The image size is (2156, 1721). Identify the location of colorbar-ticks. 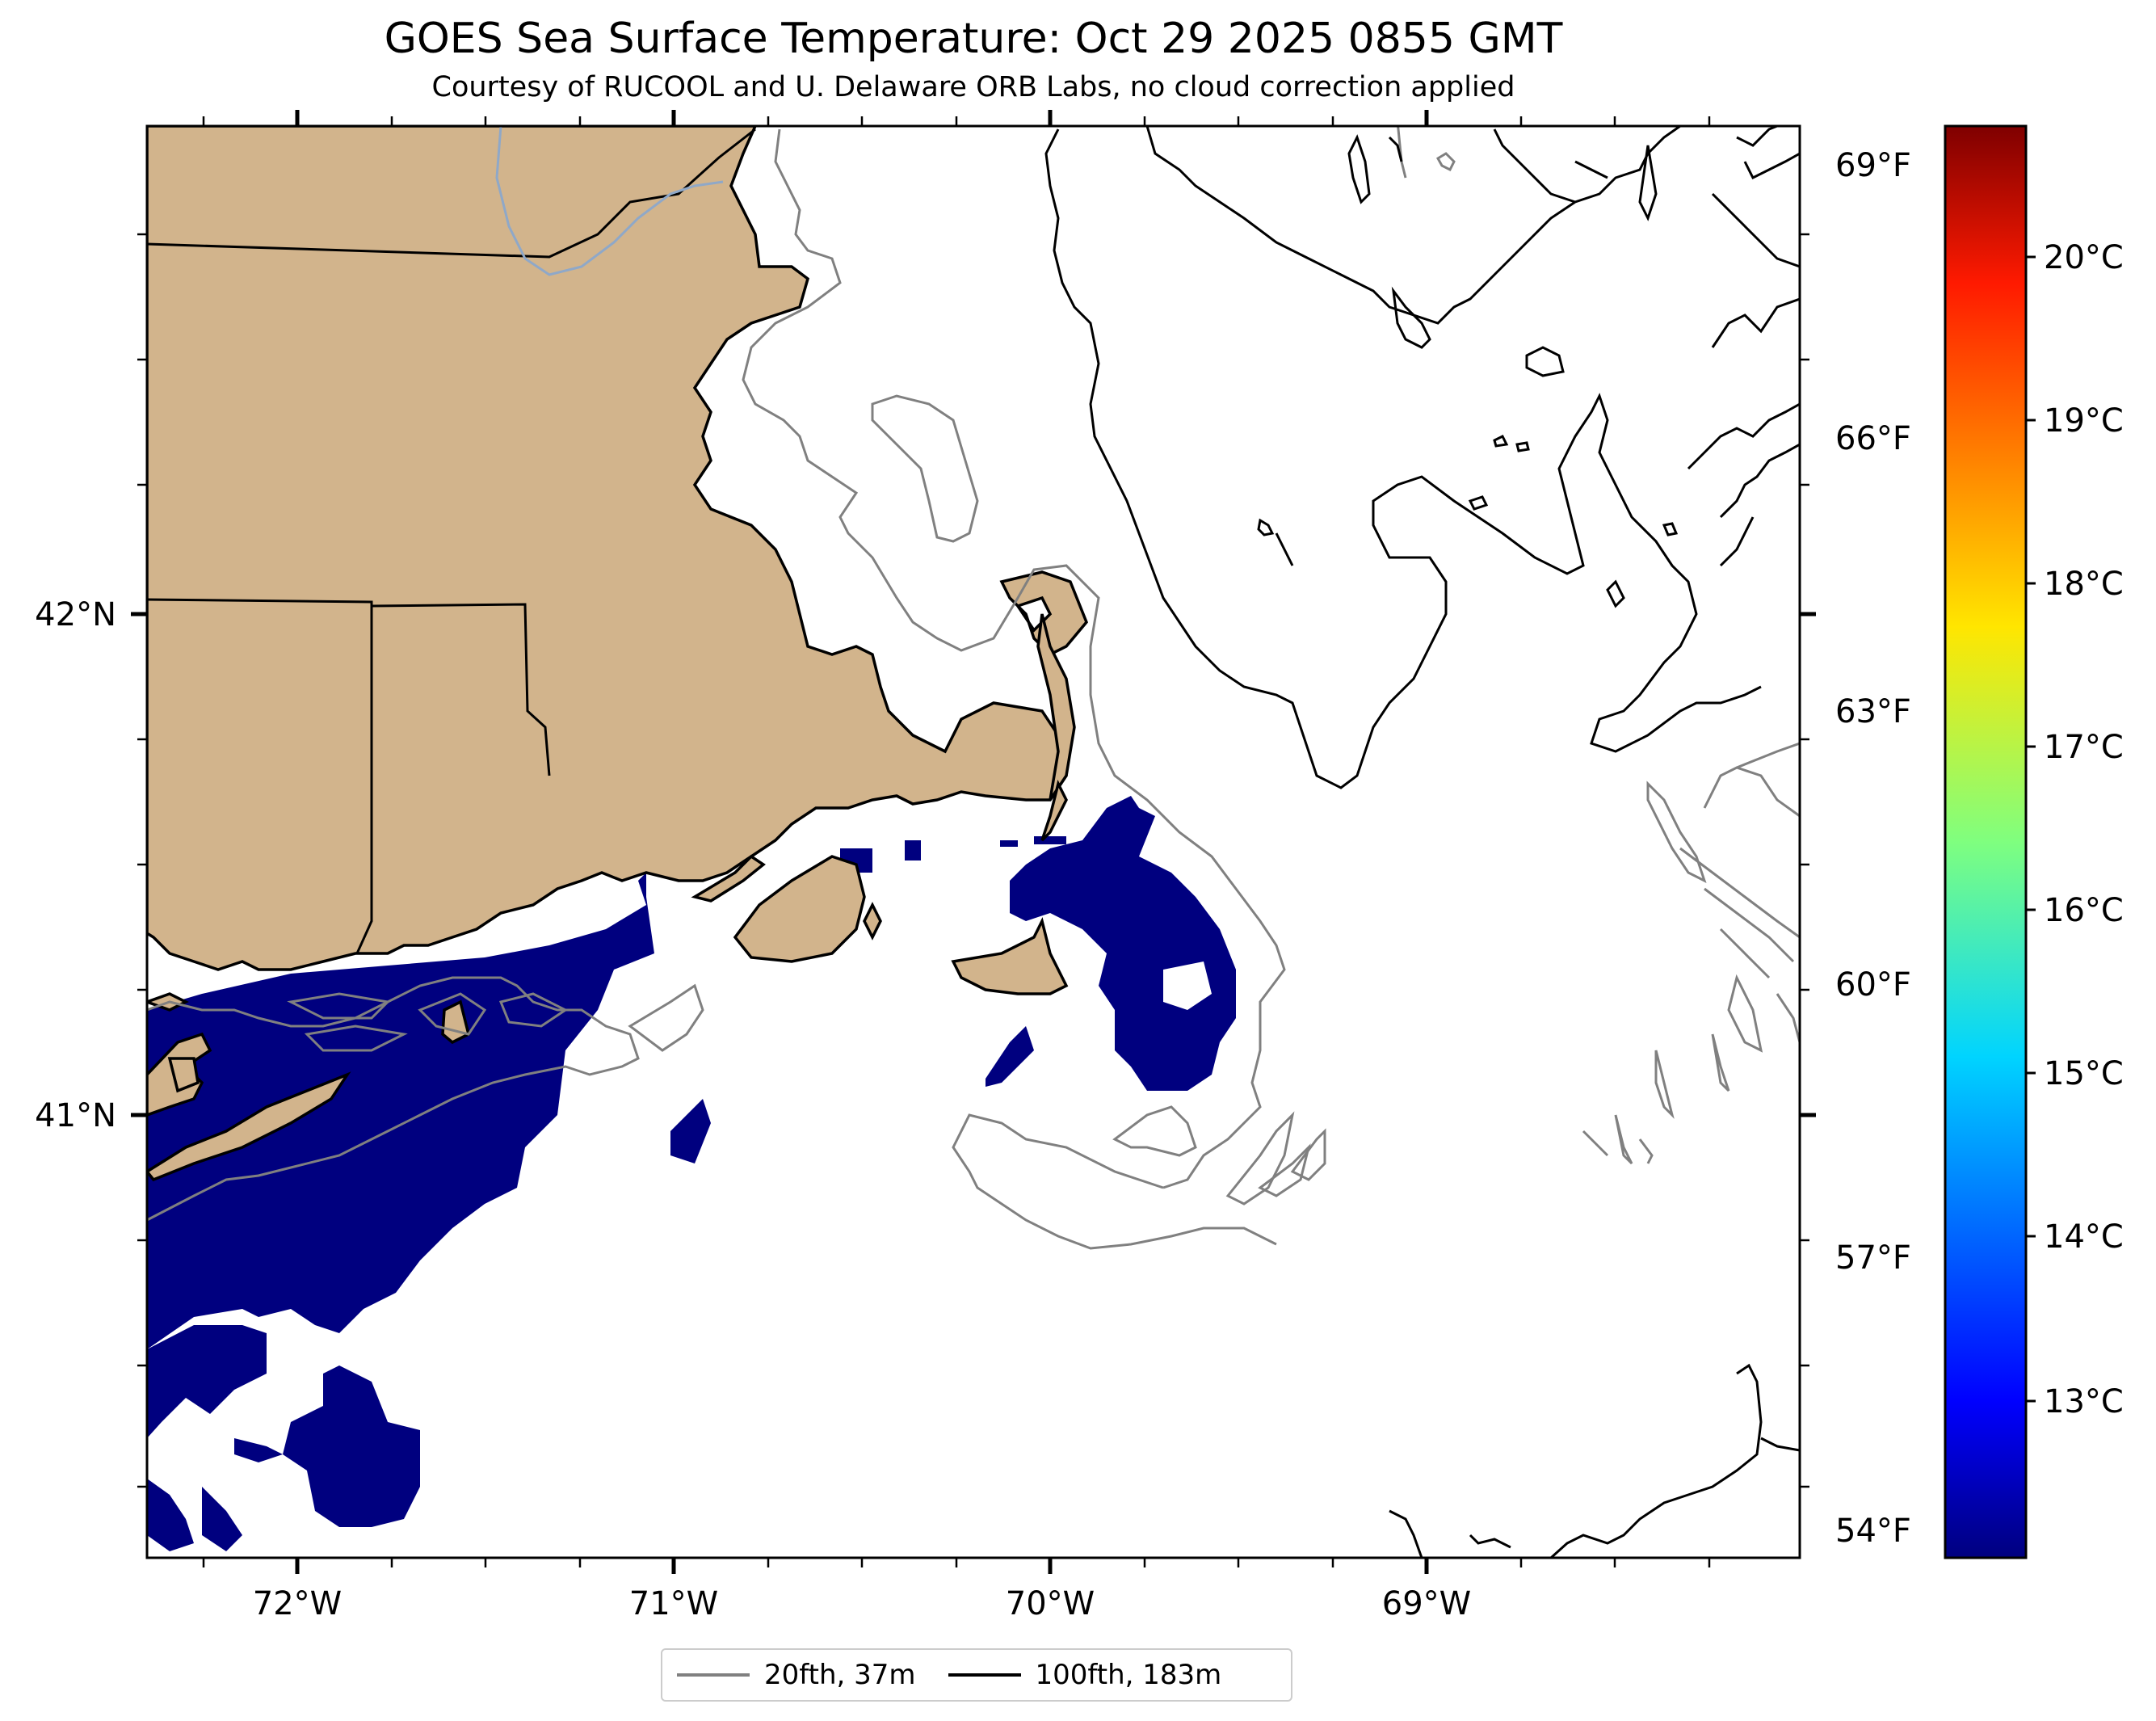
(2031, 829).